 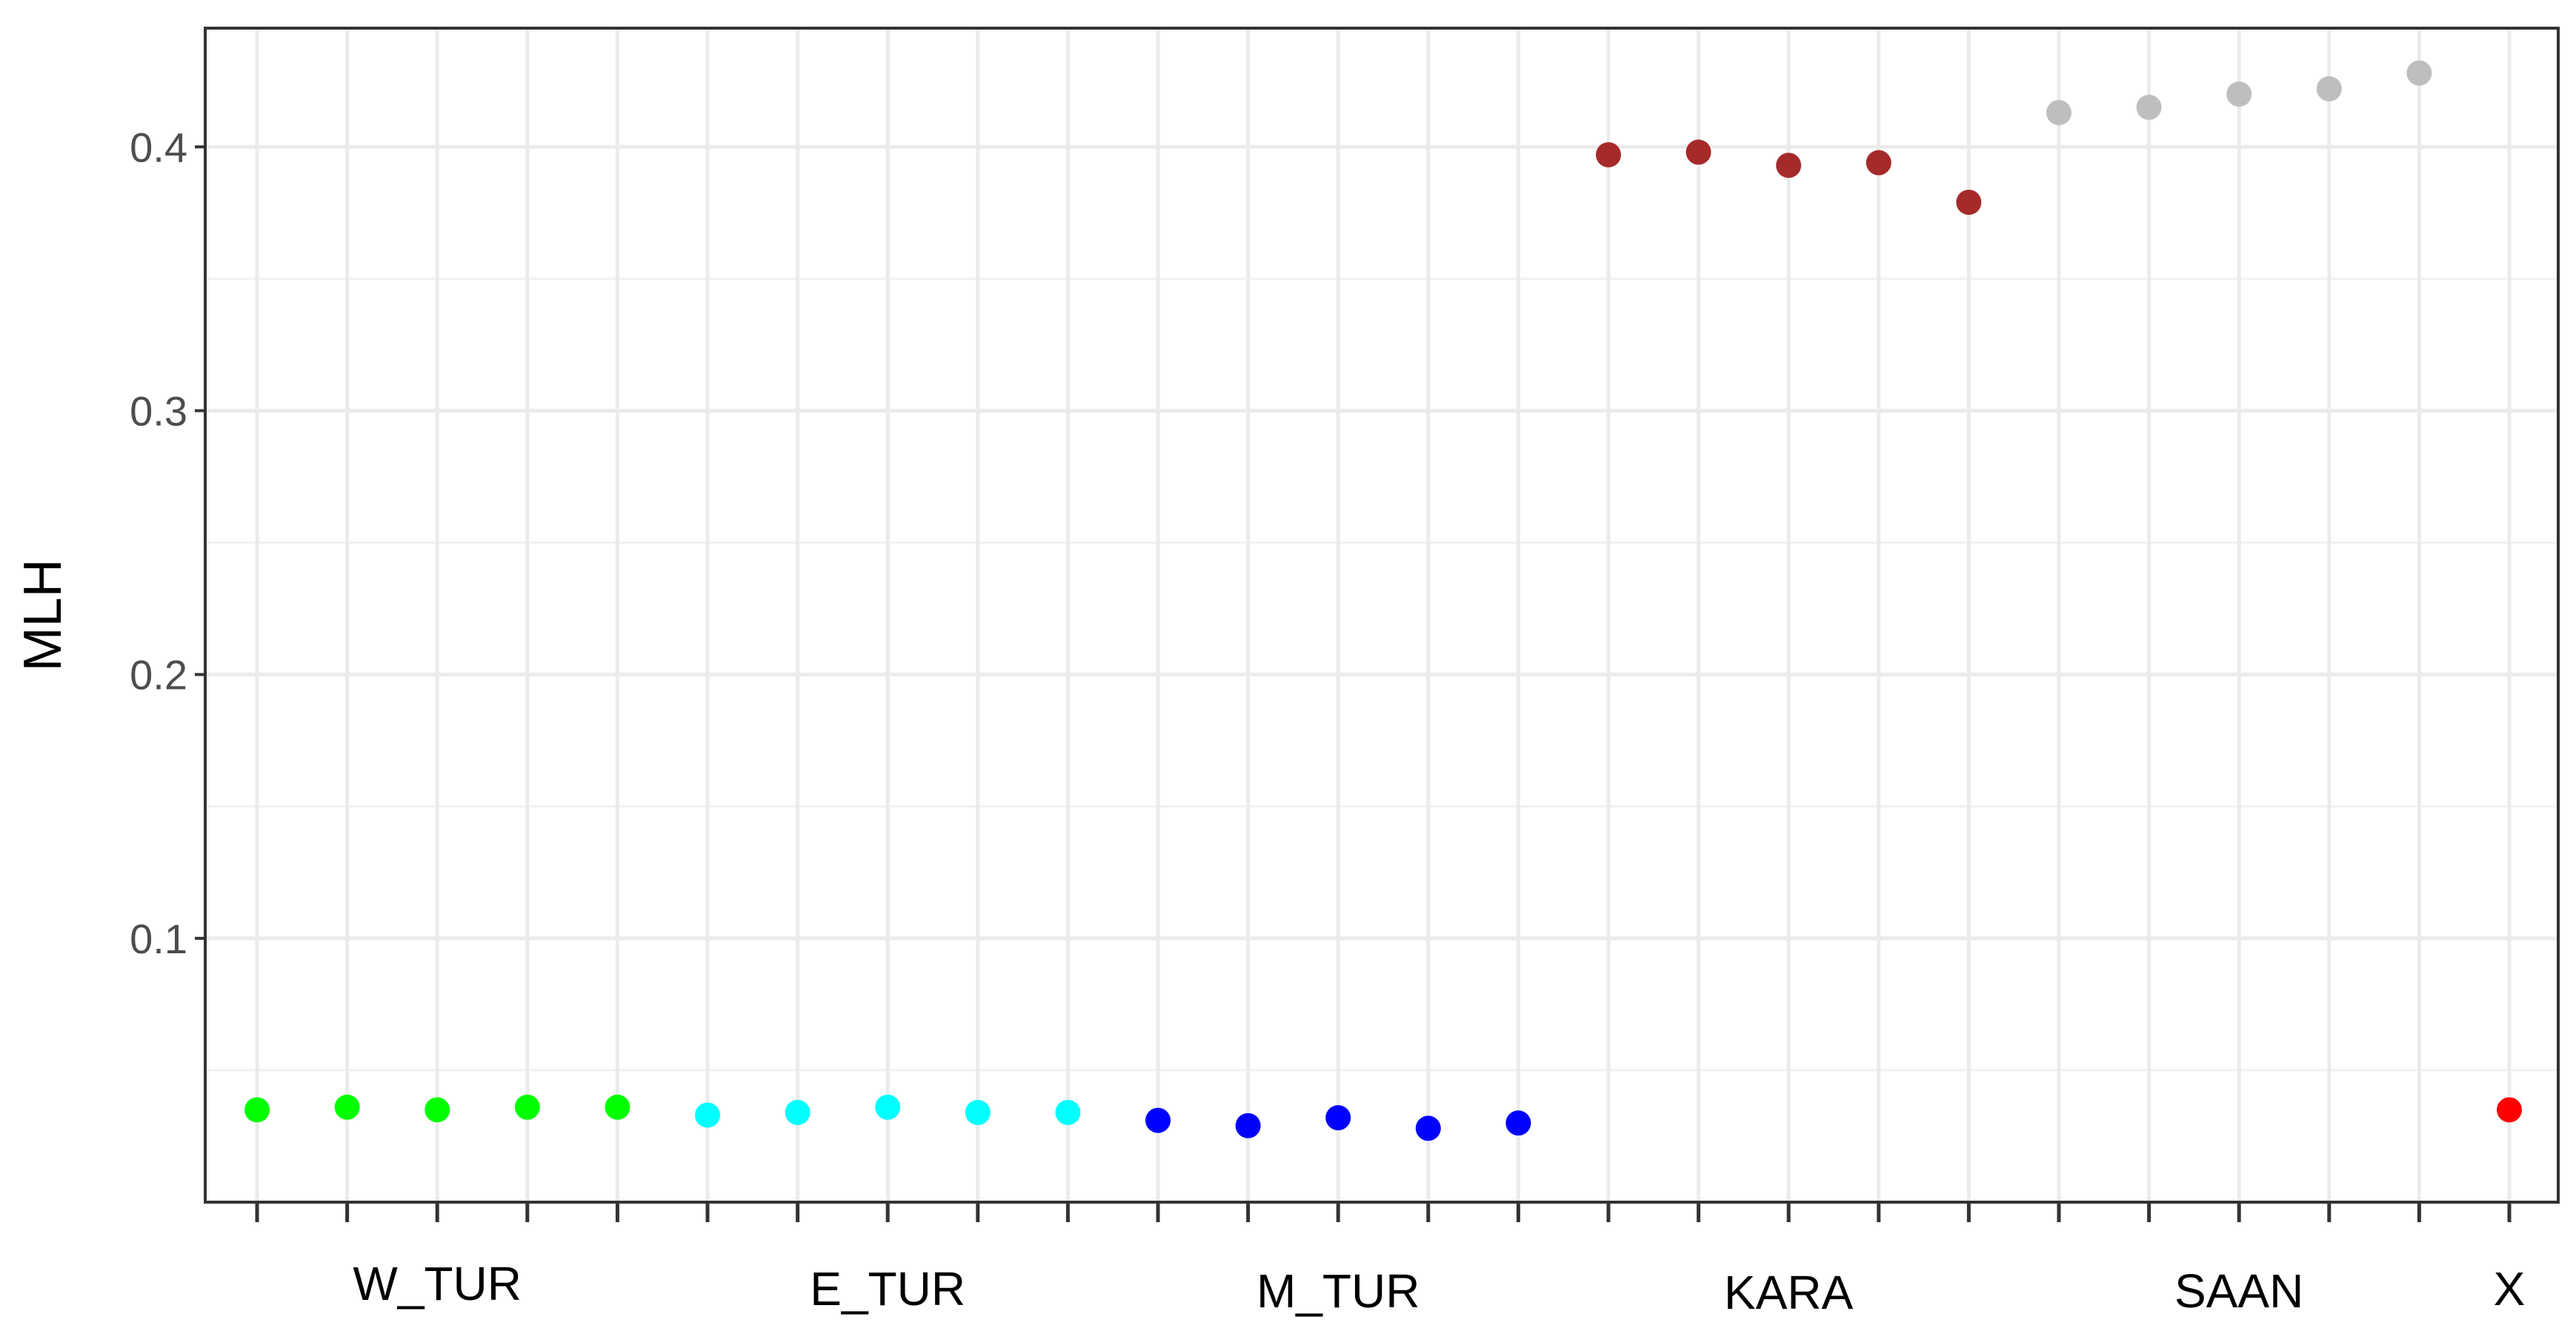 I want to click on data-point-x, so click(x=2509, y=1110).